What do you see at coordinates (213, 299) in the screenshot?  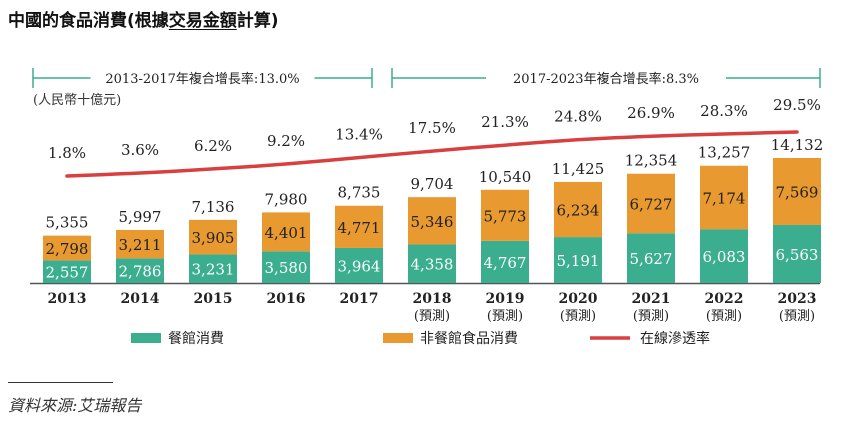 I see `x-tick-label-2015: 2015` at bounding box center [213, 299].